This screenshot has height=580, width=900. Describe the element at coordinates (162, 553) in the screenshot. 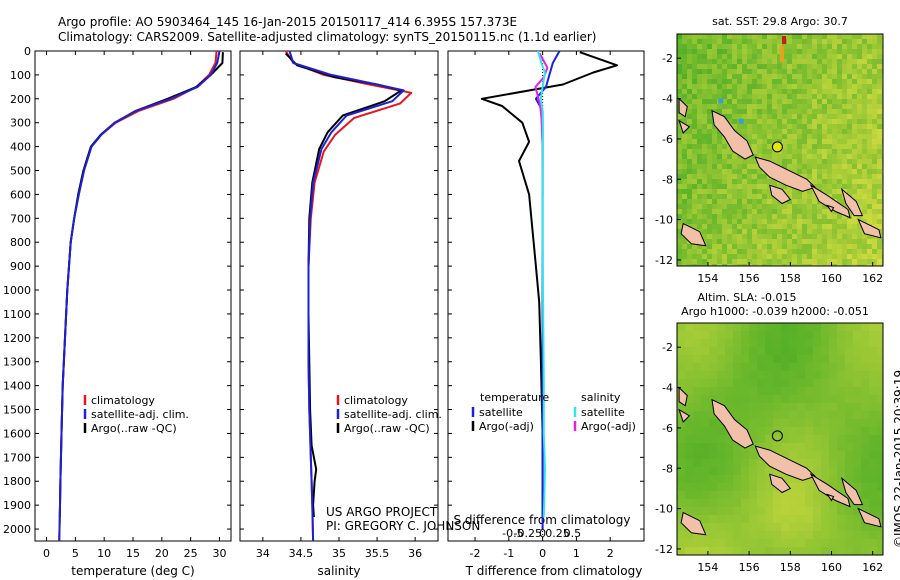

I see `x-tick-label: 20` at that location.